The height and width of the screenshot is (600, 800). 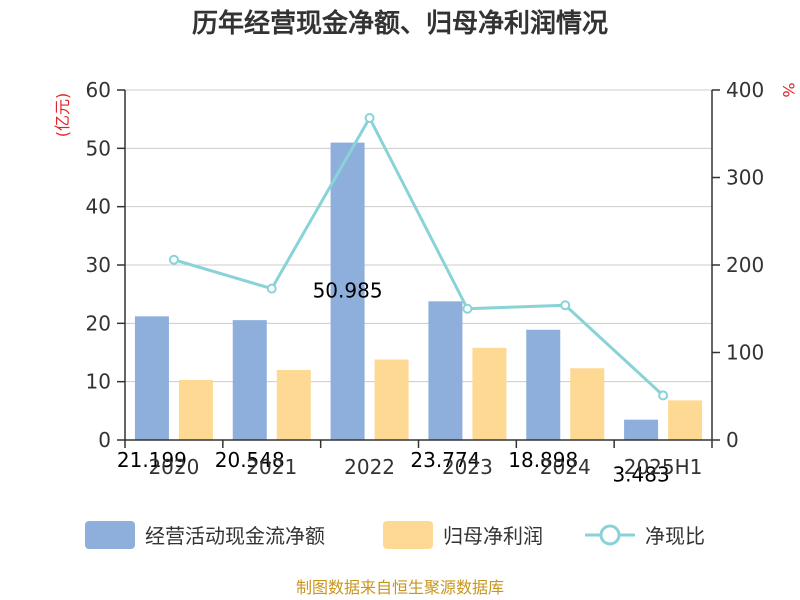 I want to click on legend: 经营活动现金流净额 归母净利润 净现比, so click(x=395, y=535).